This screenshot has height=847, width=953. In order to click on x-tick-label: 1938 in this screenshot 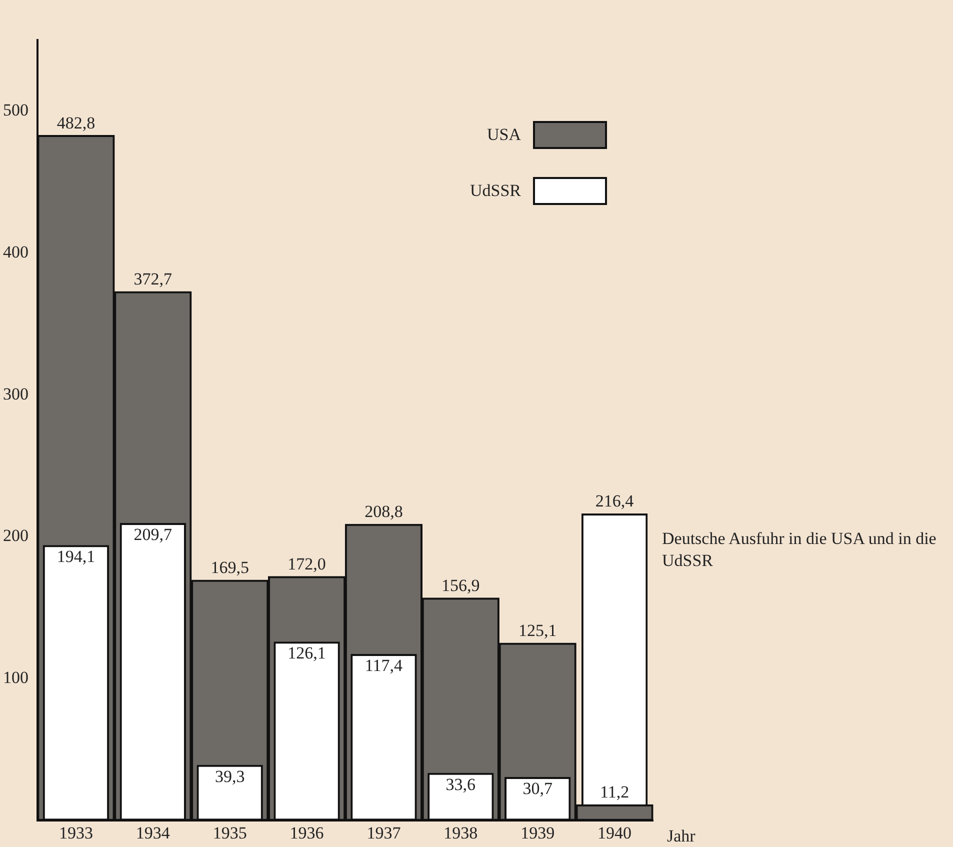, I will do `click(461, 832)`.